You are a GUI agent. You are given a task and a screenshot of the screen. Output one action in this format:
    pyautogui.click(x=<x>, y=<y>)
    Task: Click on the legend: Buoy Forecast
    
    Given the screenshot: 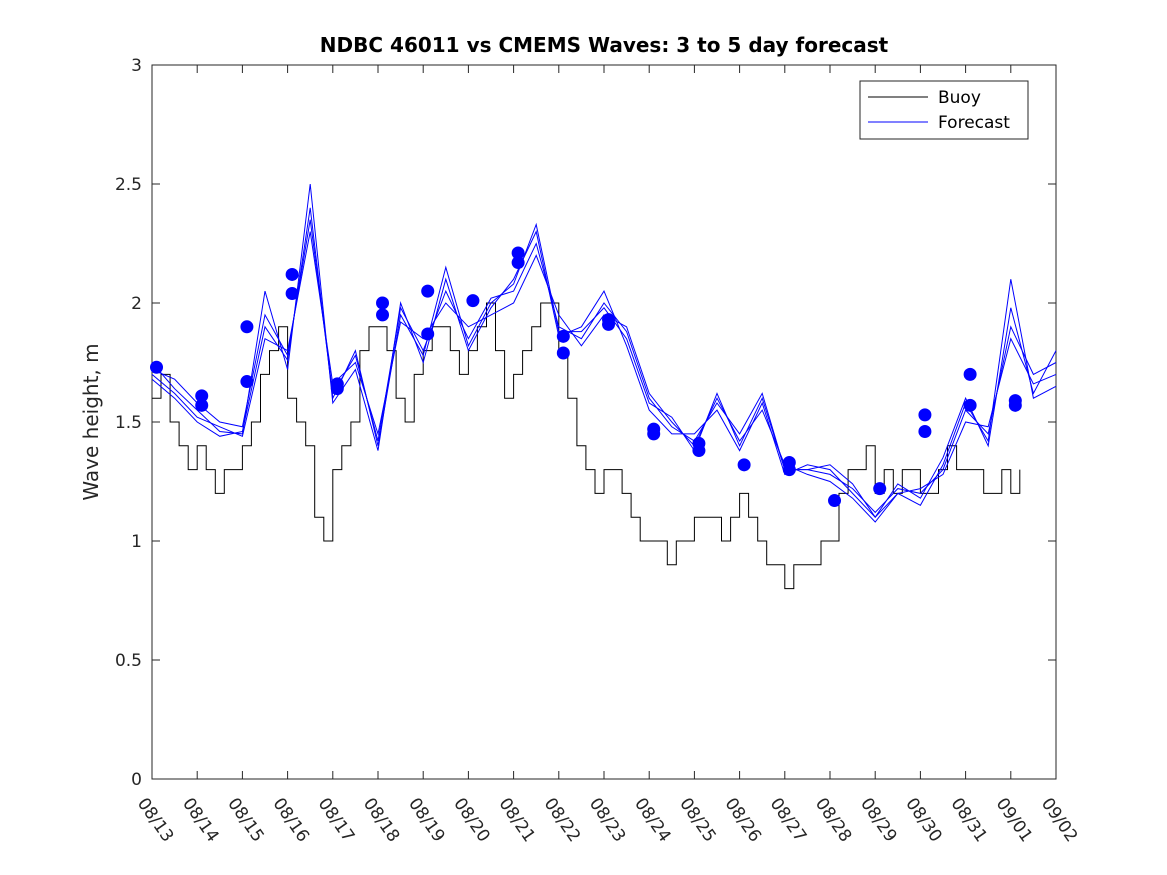 What is the action you would take?
    pyautogui.click(x=944, y=110)
    